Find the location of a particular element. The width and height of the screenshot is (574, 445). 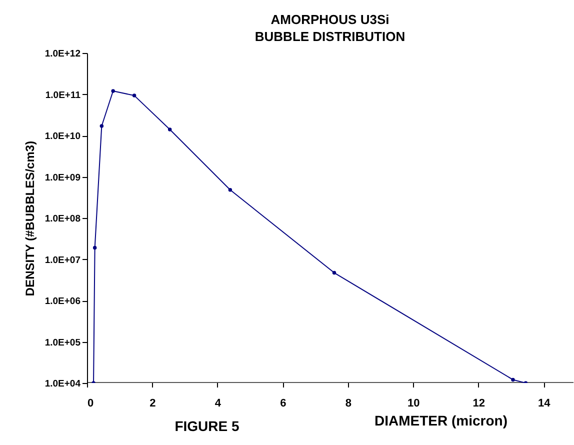

x-tick-label: 2 is located at coordinates (153, 404).